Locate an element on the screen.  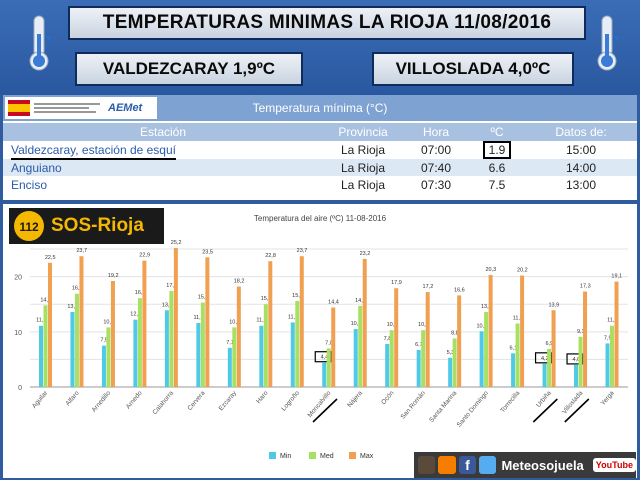
data-time-cell: 13:00 is located at coordinates (581, 184).